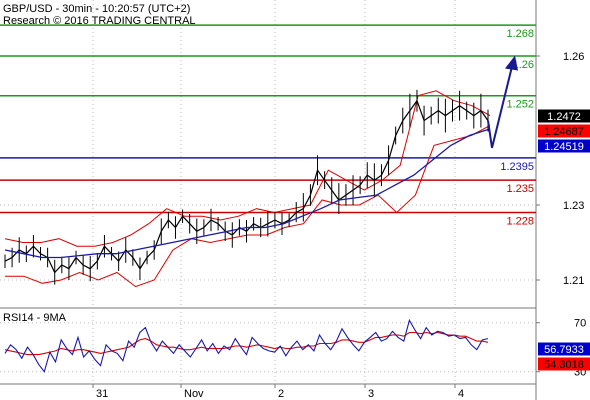 The image size is (590, 400). I want to click on rsi-panel-title: RSI14 - 9MA, so click(35, 318).